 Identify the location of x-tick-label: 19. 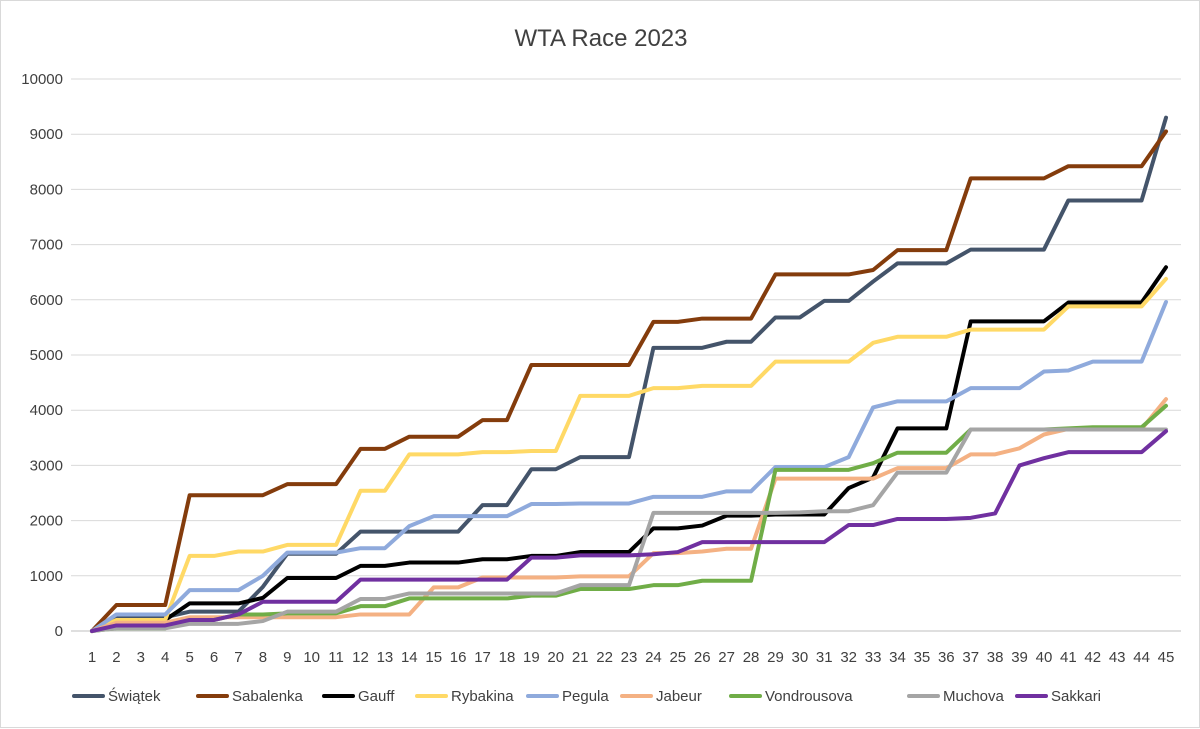
(531, 657).